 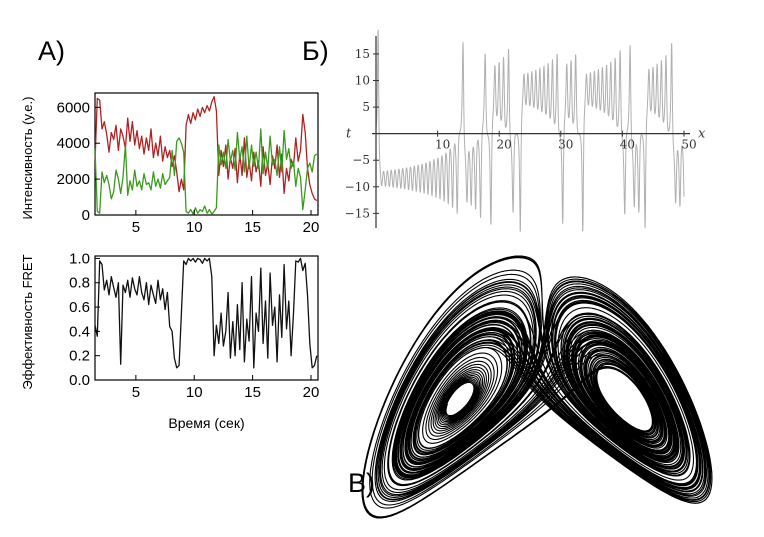 I want to click on lorenz-y-tick-label-1: −10, so click(x=357, y=187).